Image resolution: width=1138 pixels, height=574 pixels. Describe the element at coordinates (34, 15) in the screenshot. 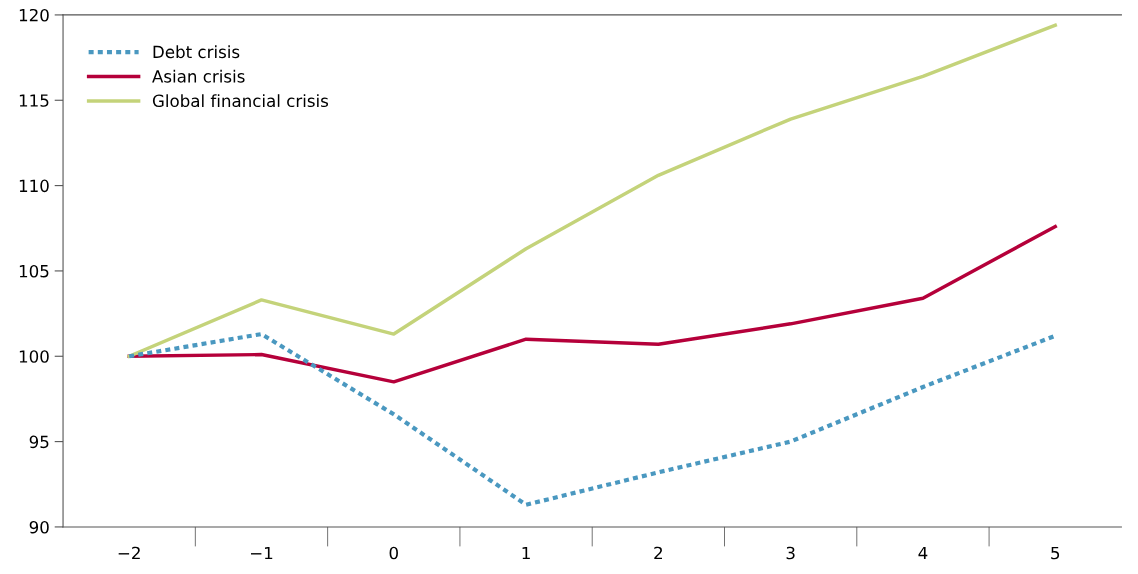

I see `y-tick-label: 120` at that location.